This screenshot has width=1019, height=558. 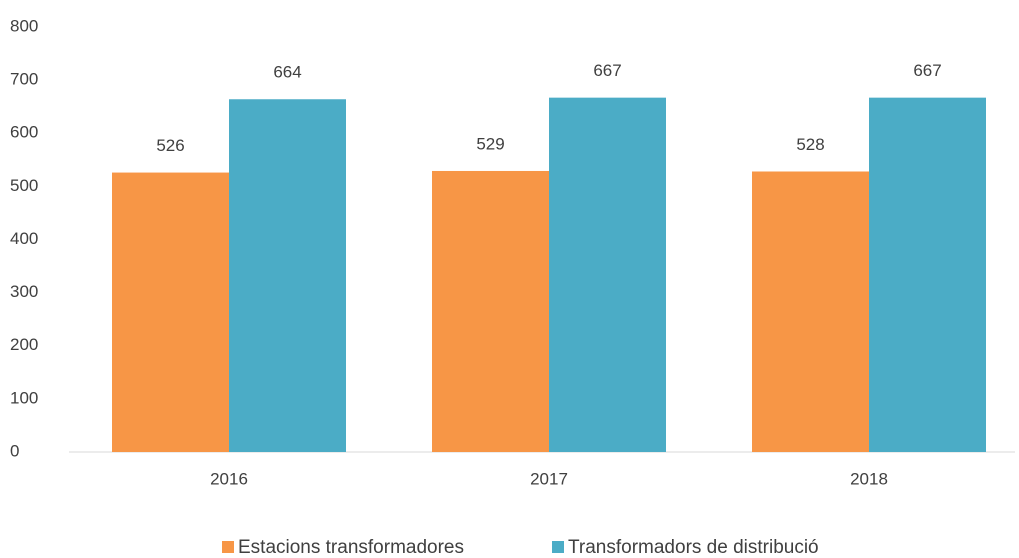 I want to click on y-tick-label: 600, so click(x=24, y=132).